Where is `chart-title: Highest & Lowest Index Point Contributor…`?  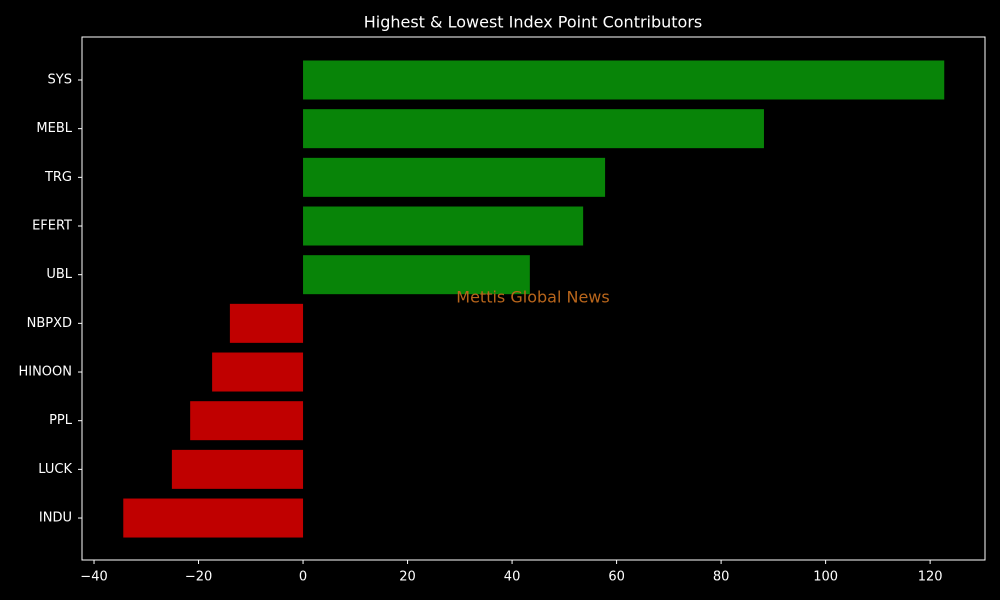
chart-title: Highest & Lowest Index Point Contributor… is located at coordinates (533, 22).